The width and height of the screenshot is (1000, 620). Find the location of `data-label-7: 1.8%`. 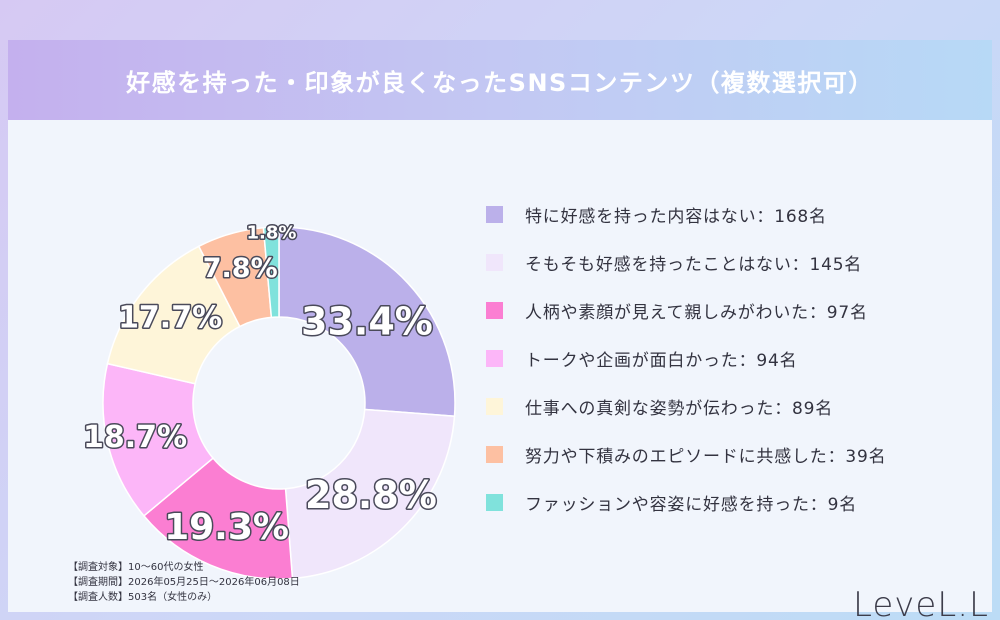

data-label-7: 1.8% is located at coordinates (272, 233).